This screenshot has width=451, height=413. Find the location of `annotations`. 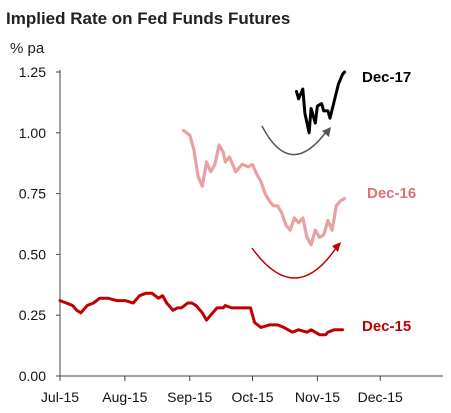

annotations is located at coordinates (296, 202).